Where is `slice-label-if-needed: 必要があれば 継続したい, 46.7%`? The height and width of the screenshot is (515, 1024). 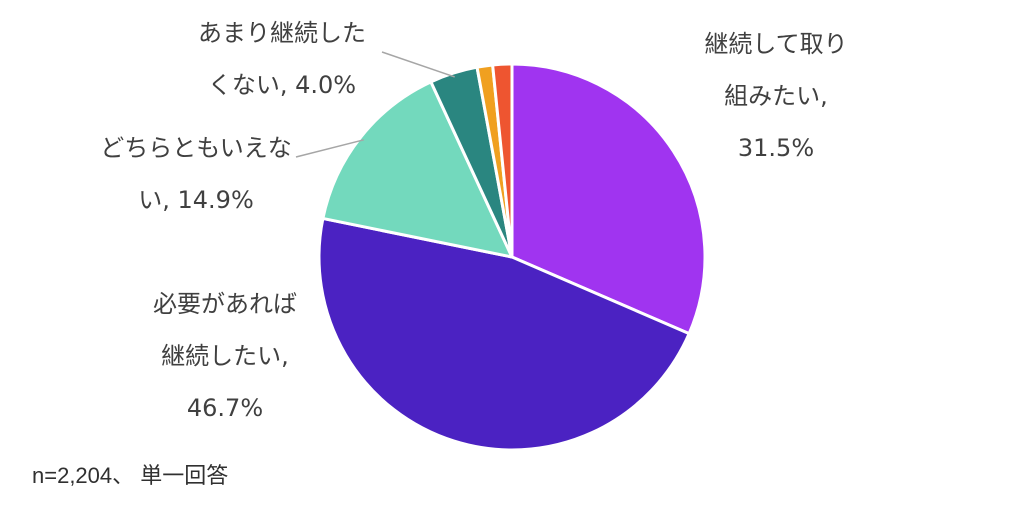
slice-label-if-needed: 必要があれば 継続したい, 46.7% is located at coordinates (225, 356).